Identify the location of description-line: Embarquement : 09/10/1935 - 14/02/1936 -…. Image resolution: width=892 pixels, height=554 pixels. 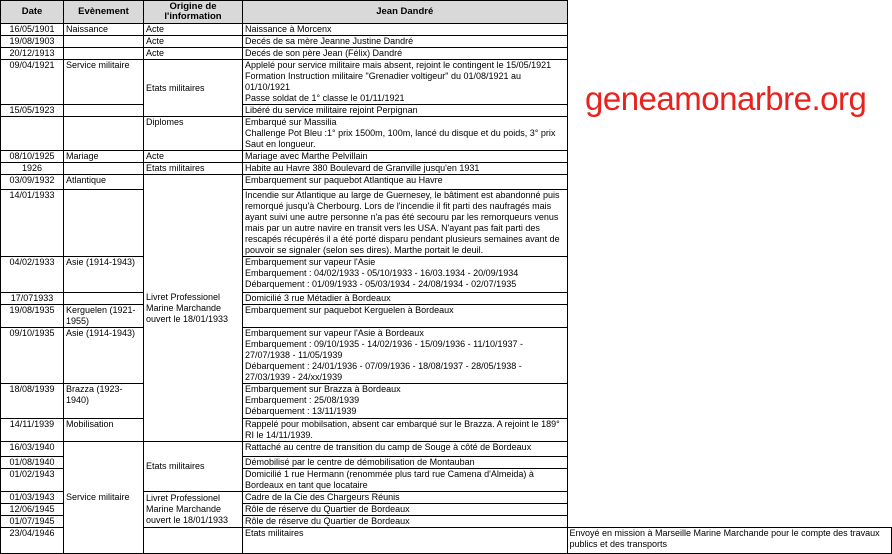
(384, 349).